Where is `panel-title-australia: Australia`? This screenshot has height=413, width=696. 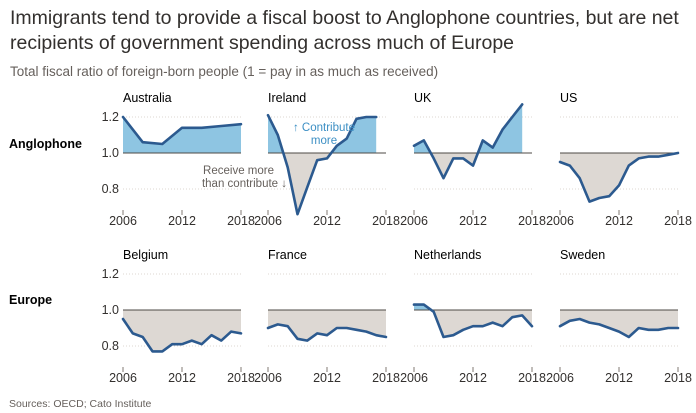
panel-title-australia: Australia is located at coordinates (147, 98).